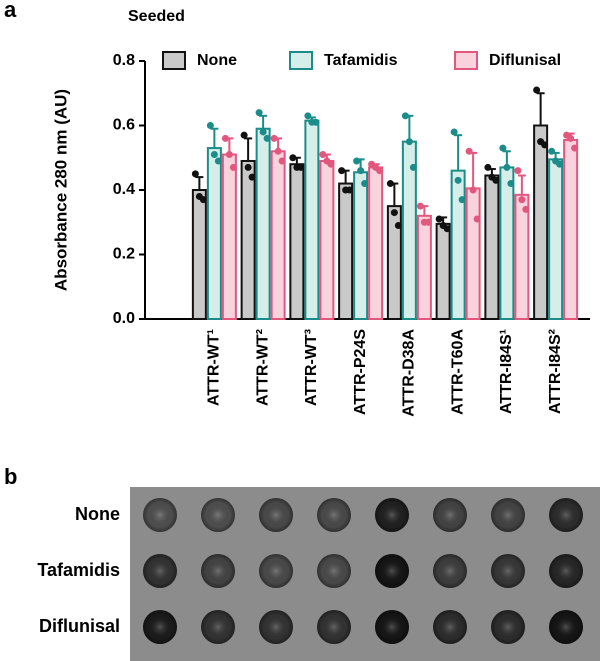 The height and width of the screenshot is (661, 600). I want to click on panel-label: b, so click(10, 476).